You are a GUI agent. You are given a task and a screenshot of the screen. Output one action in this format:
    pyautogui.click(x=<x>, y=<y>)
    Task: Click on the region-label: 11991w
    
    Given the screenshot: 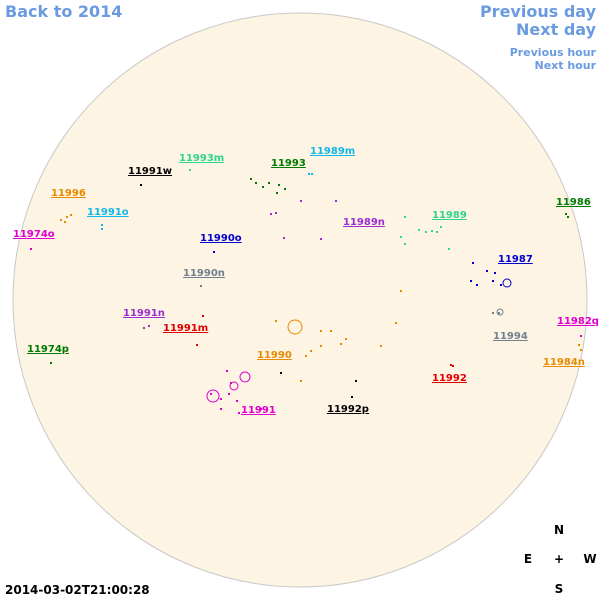 What is the action you would take?
    pyautogui.click(x=150, y=171)
    